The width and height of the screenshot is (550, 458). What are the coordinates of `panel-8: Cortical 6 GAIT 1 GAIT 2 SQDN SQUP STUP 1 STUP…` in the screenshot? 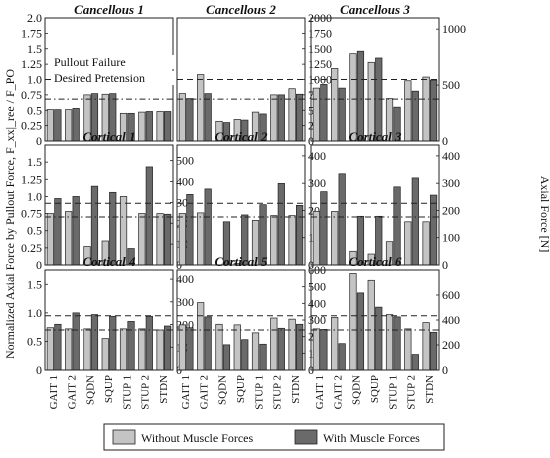 It's located at (385, 332).